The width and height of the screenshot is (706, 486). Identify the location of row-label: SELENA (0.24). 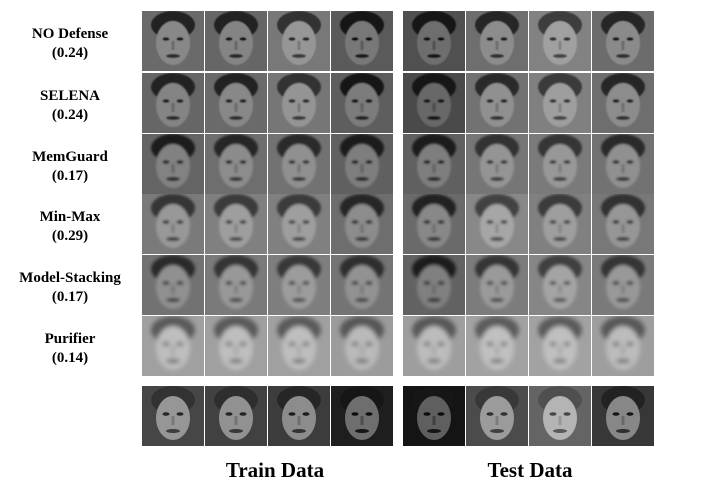
(70, 106).